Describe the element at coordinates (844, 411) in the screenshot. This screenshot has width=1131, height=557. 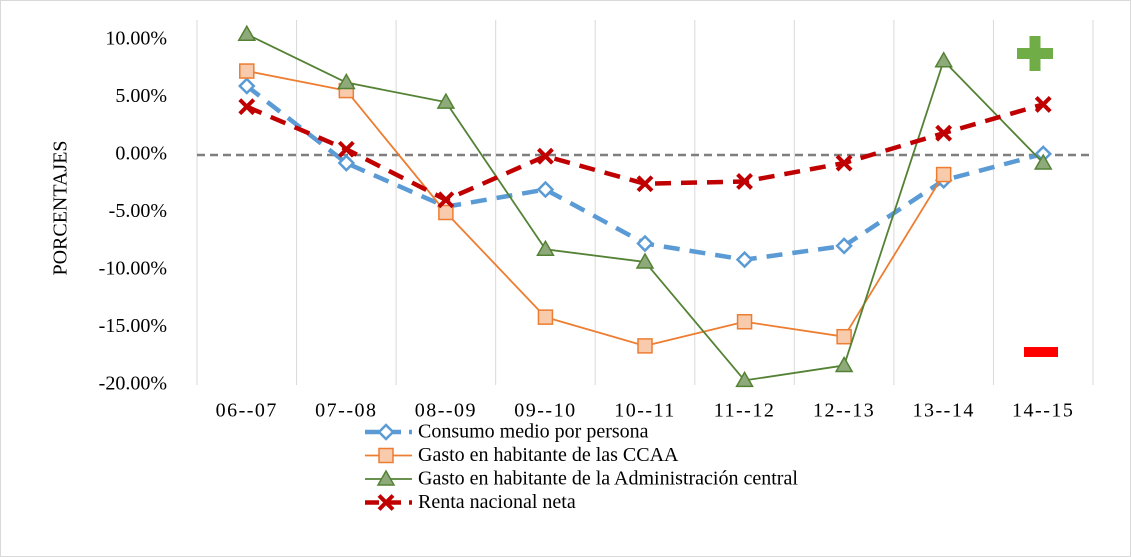
I see `x-tick-label: 12--13` at that location.